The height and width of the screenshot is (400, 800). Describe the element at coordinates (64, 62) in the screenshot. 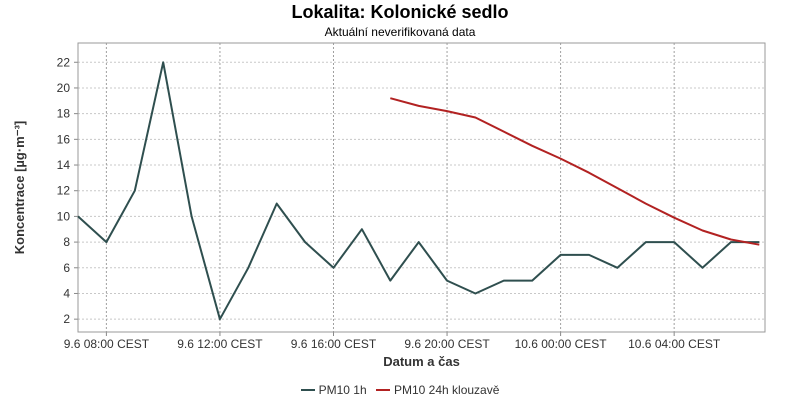

I see `y-tick-label: 22` at that location.